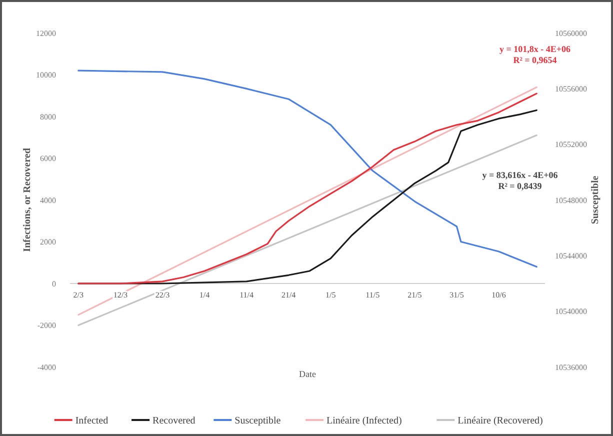 The image size is (613, 436). Describe the element at coordinates (78, 295) in the screenshot. I see `x-tick-label: 2/3` at that location.